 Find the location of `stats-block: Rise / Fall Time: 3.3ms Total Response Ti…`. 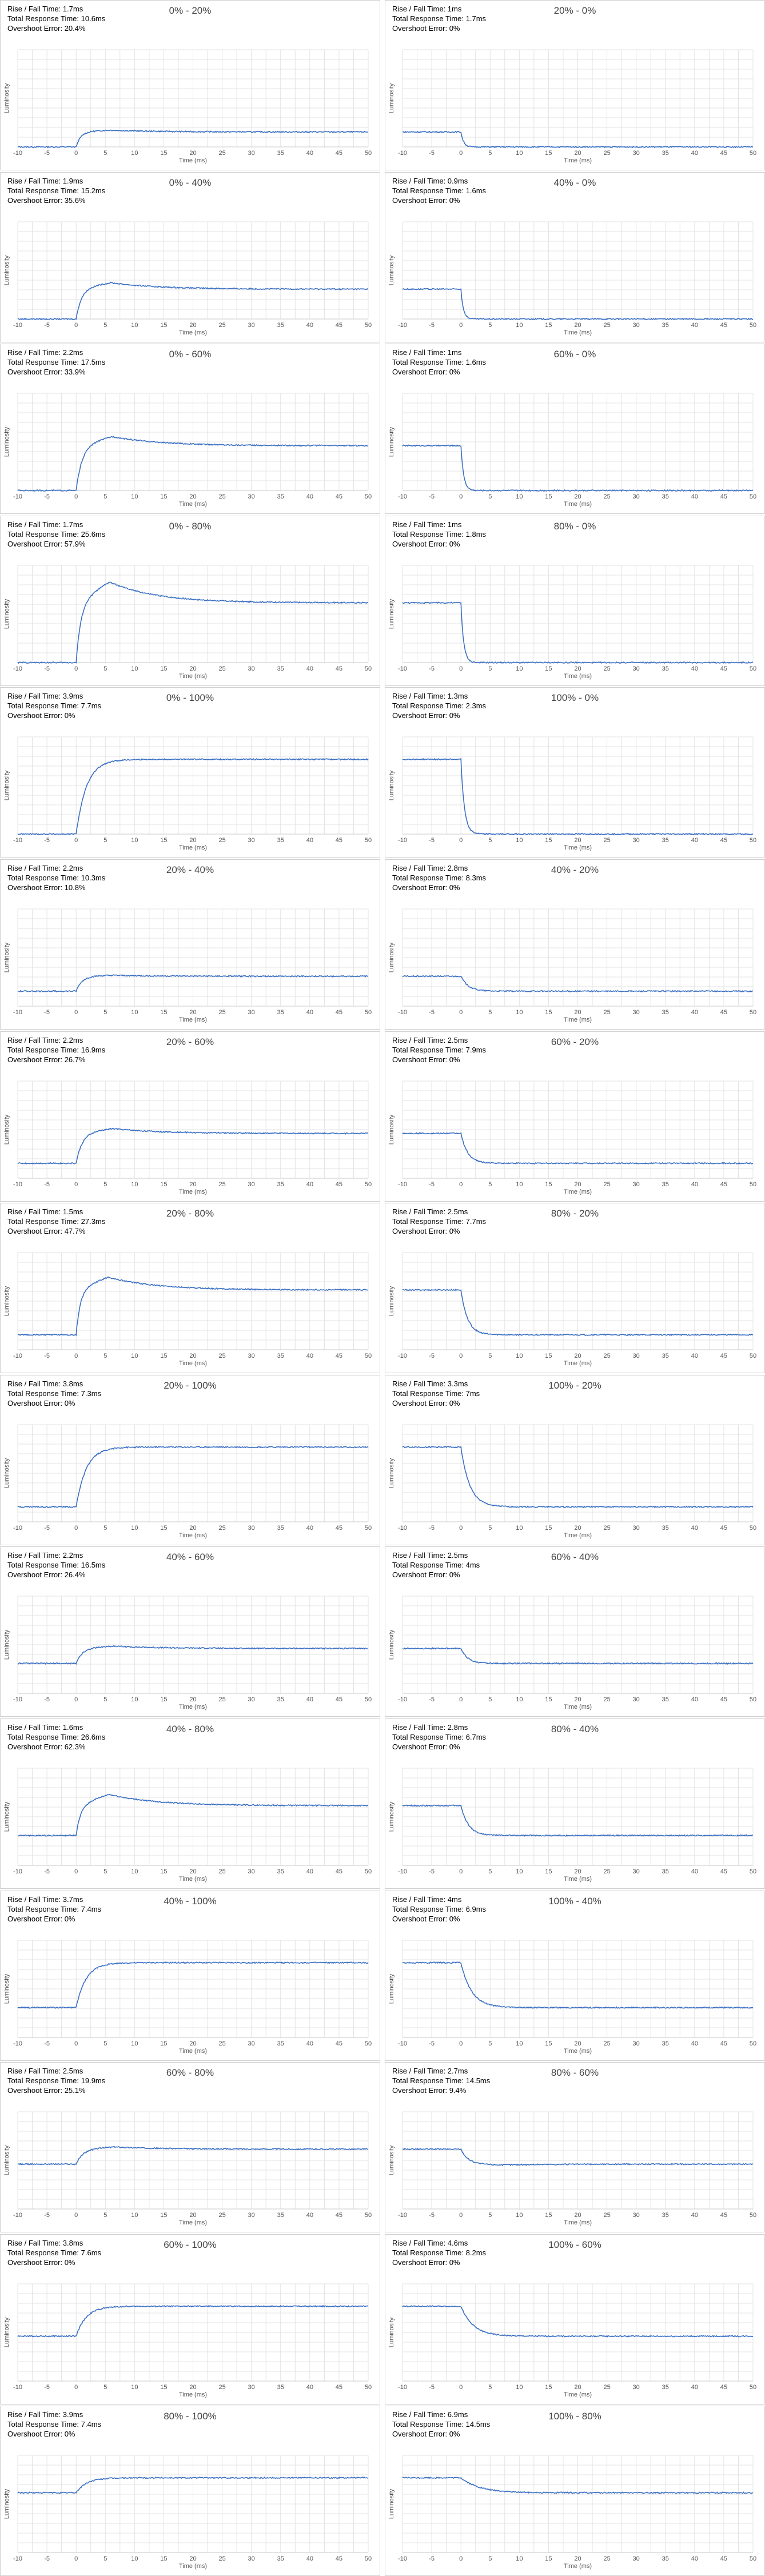

stats-block: Rise / Fall Time: 3.3ms Total Response Ti… is located at coordinates (436, 1393).